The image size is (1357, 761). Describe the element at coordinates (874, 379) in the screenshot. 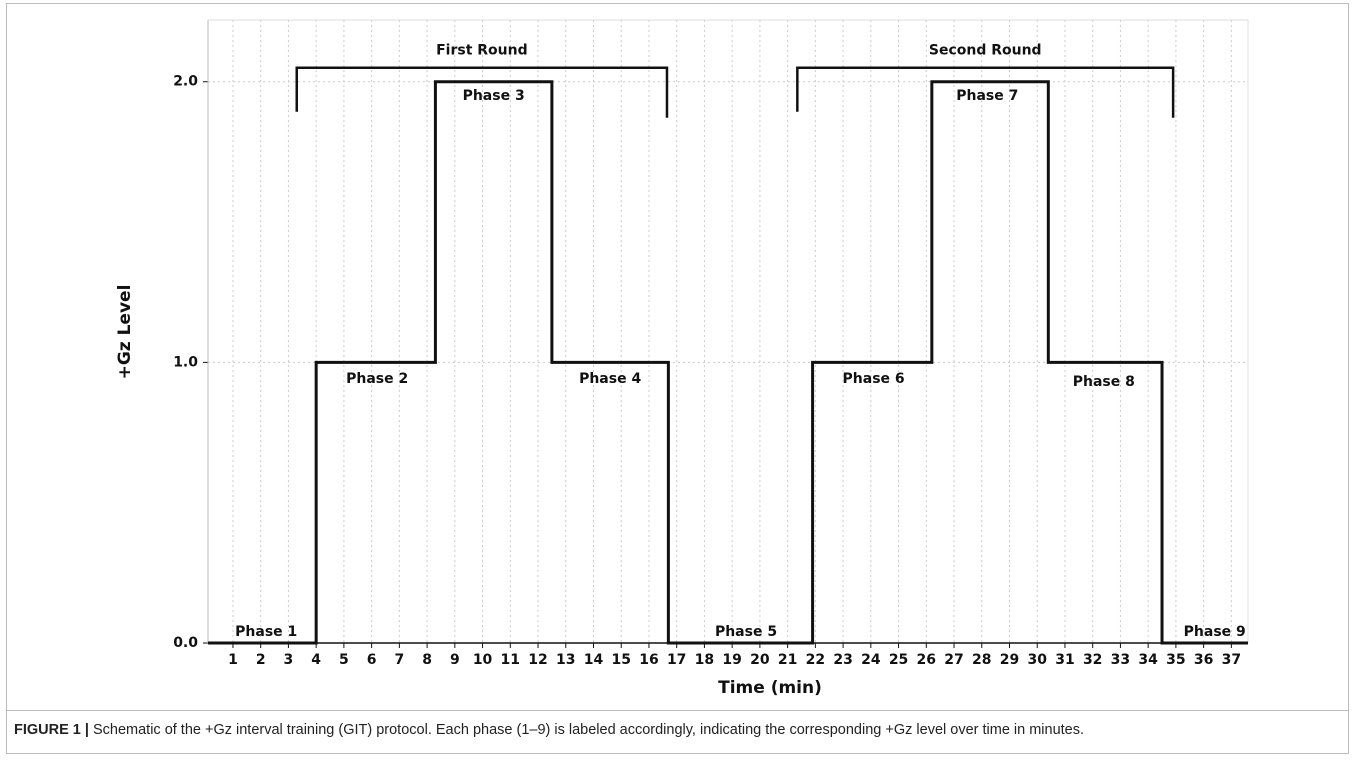

I see `phase-label: Phase 6` at that location.